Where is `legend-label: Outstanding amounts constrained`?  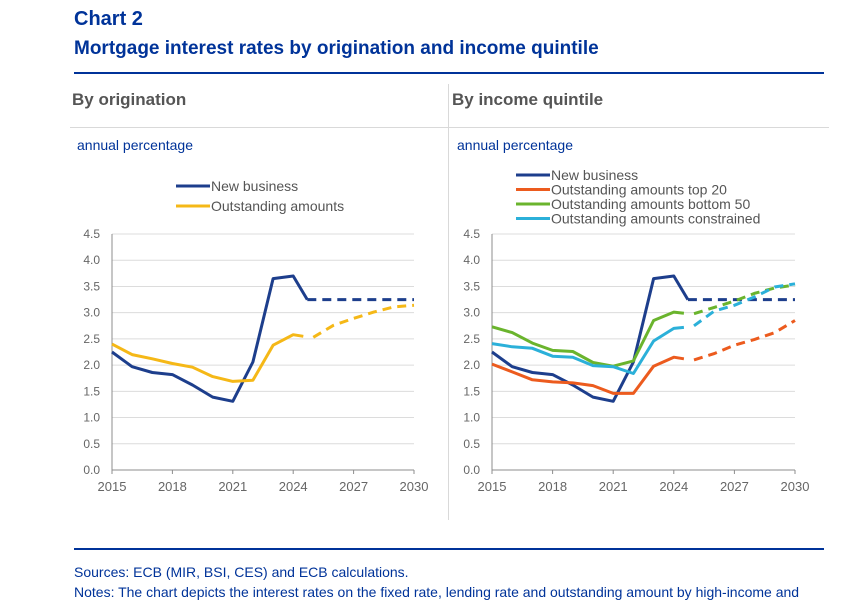
legend-label: Outstanding amounts constrained is located at coordinates (655, 219).